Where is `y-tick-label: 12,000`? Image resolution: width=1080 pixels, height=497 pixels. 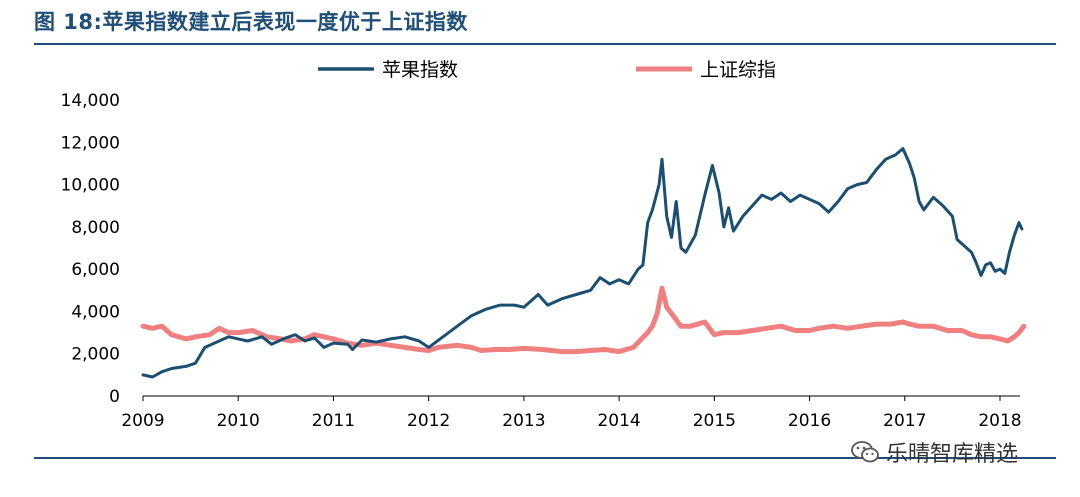
y-tick-label: 12,000 is located at coordinates (90, 143).